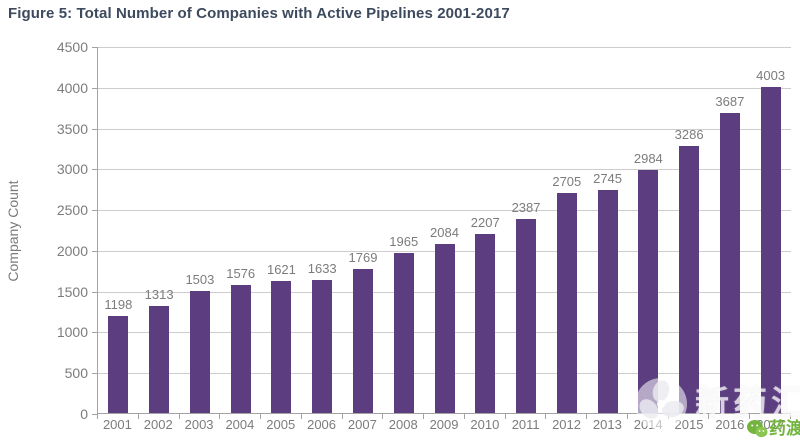 The height and width of the screenshot is (442, 800). Describe the element at coordinates (363, 258) in the screenshot. I see `bar-value-2007: 1769` at that location.